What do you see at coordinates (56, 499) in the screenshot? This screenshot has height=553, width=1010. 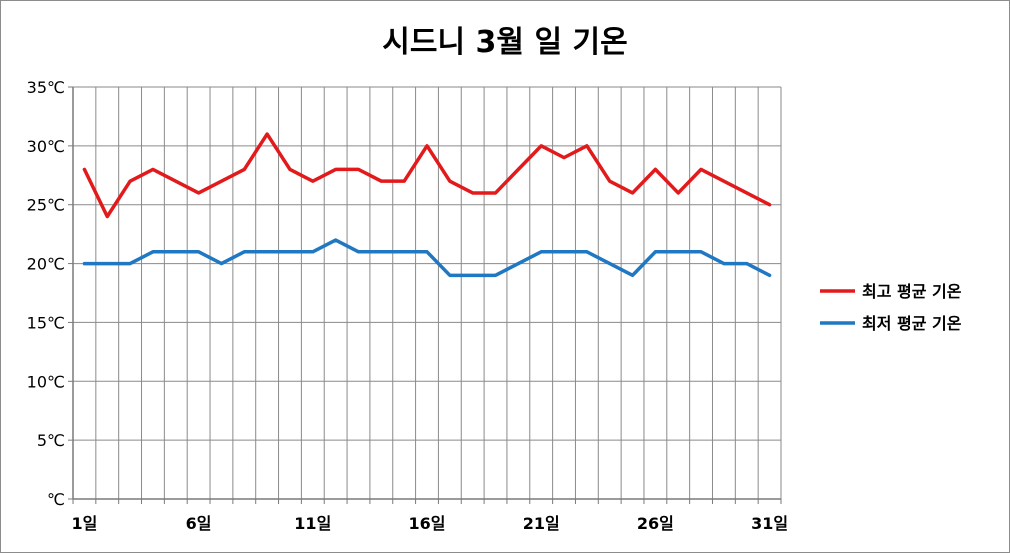 I see `y-tick-label: ℃` at bounding box center [56, 499].